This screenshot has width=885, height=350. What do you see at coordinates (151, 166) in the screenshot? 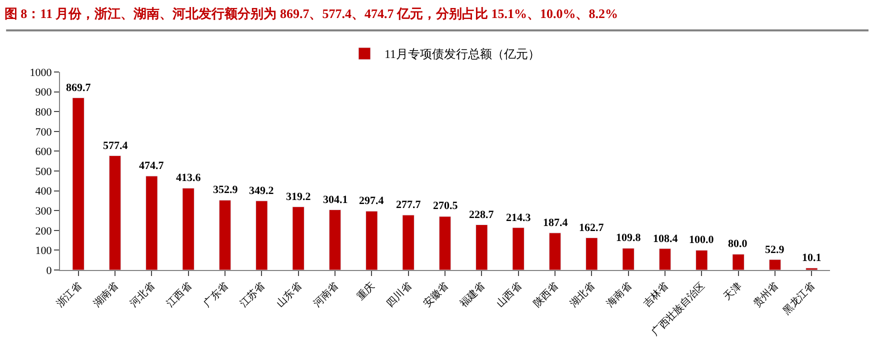
I see `text: 474.7` at bounding box center [151, 166].